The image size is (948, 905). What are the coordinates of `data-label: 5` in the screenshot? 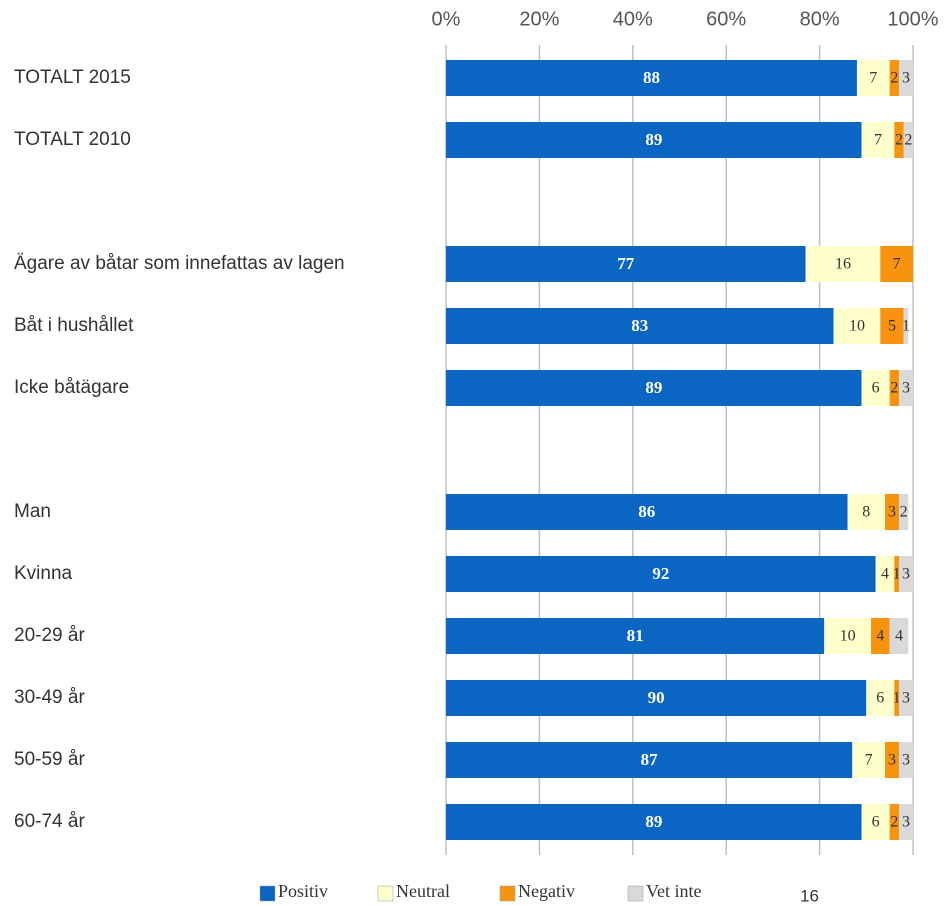 It's located at (892, 326).